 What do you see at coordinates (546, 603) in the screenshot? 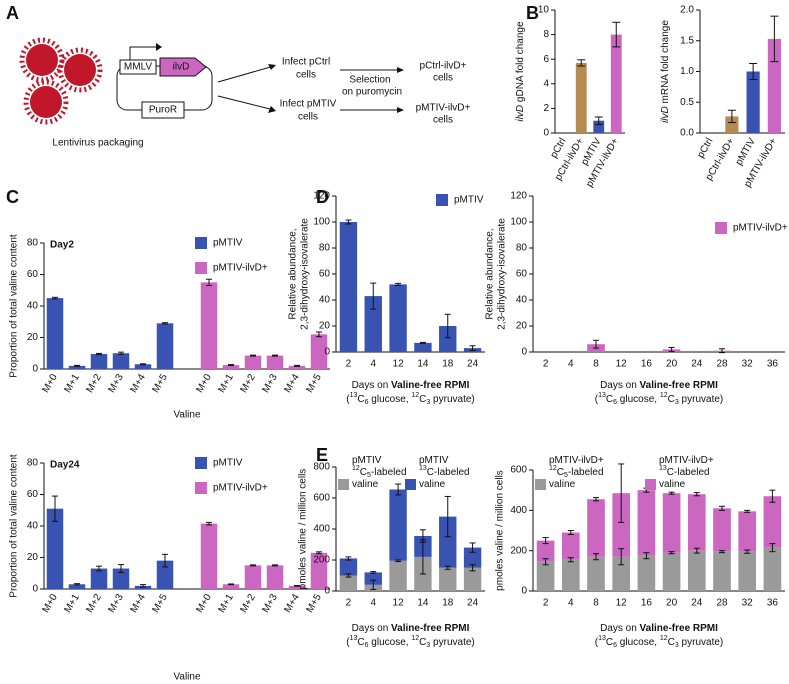
I see `x-tick-label: 2` at bounding box center [546, 603].